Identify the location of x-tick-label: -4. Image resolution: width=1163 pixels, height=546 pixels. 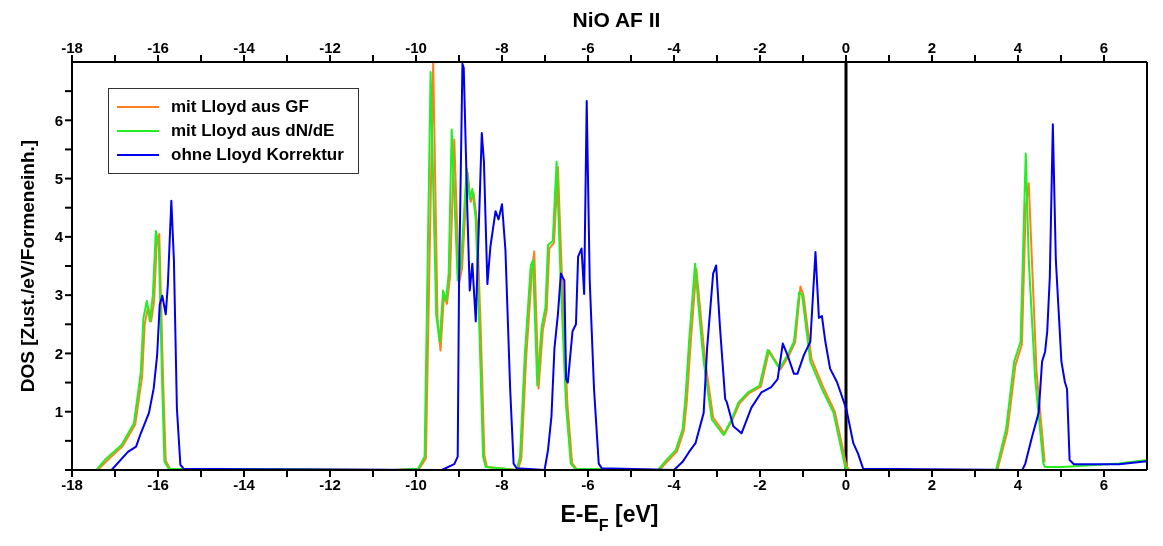
(674, 484).